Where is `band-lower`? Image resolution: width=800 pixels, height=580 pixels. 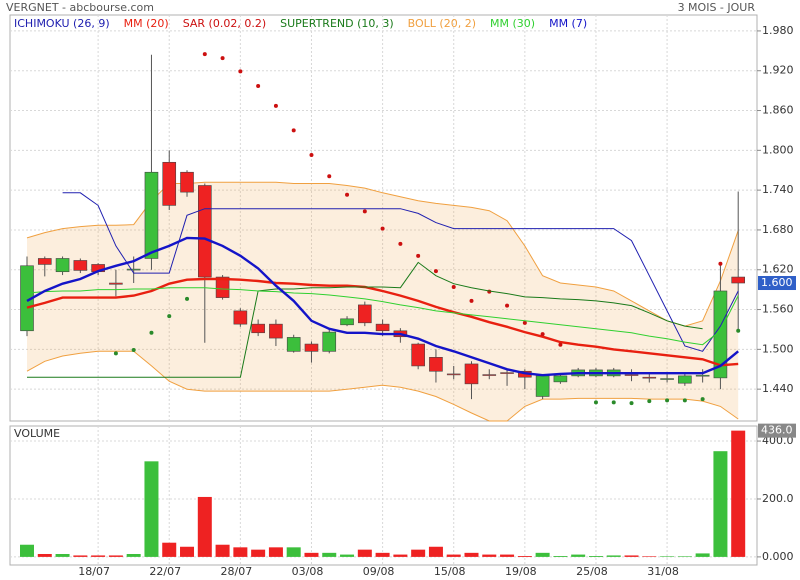
band-lower is located at coordinates (382, 386).